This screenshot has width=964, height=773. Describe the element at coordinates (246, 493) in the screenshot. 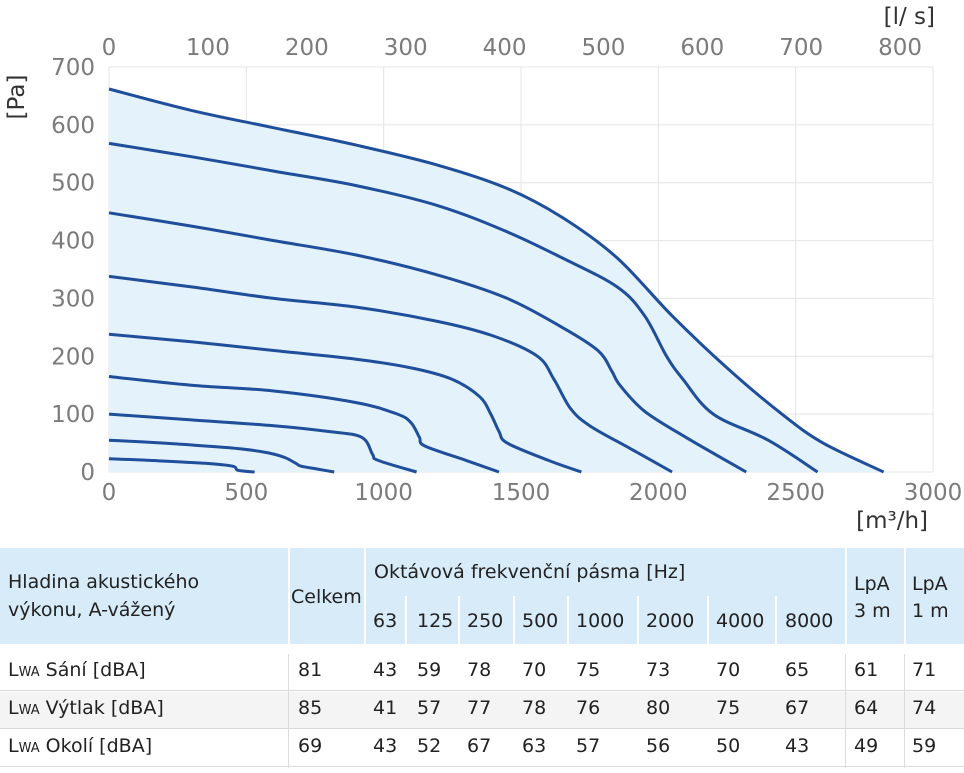

I see `x-tick-label: 500` at that location.